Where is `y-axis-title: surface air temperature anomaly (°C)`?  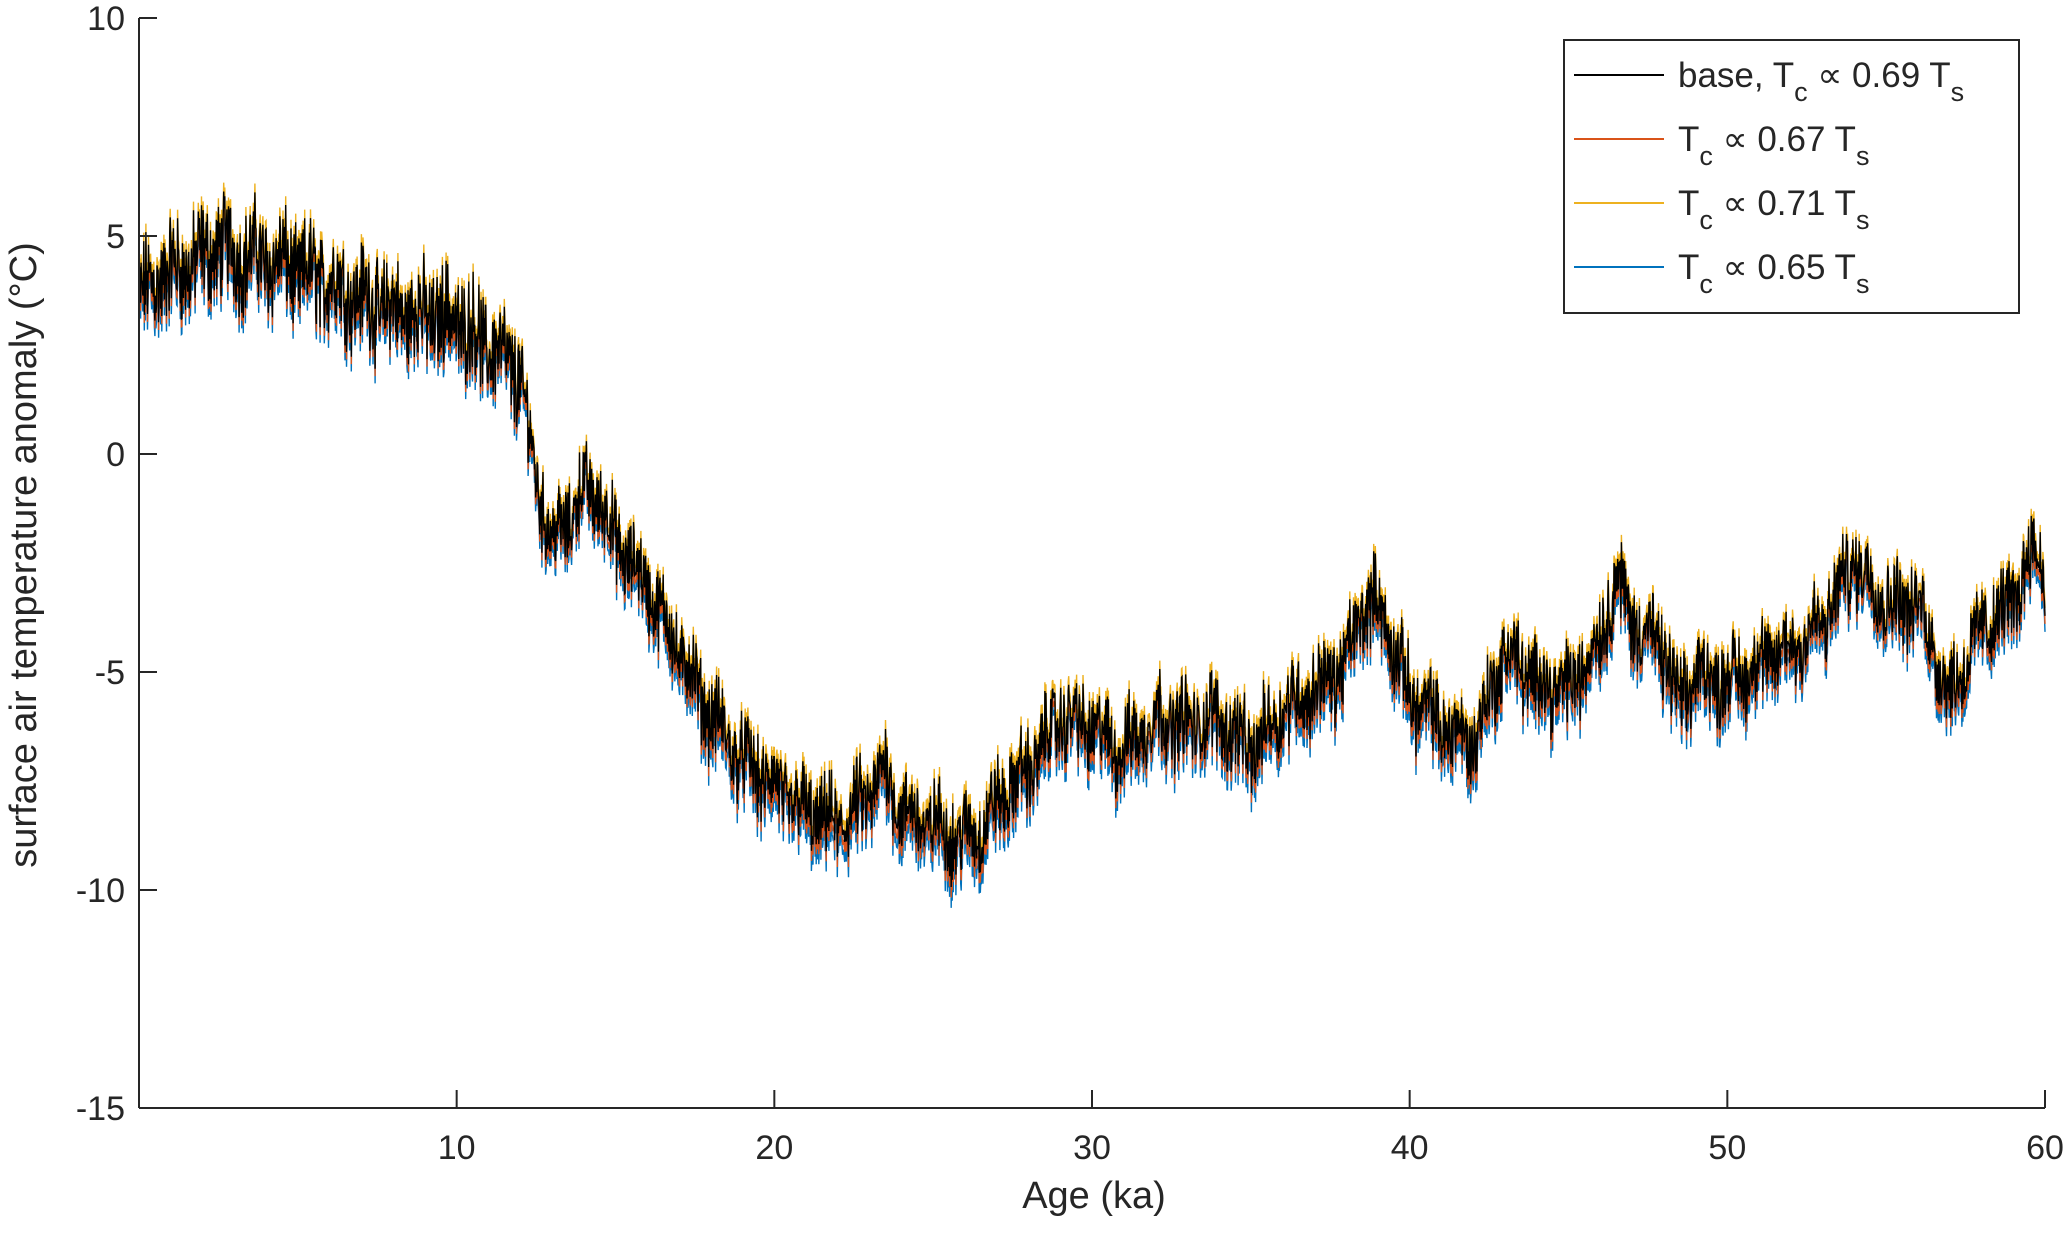 y-axis-title: surface air temperature anomaly (°C) is located at coordinates (24, 555).